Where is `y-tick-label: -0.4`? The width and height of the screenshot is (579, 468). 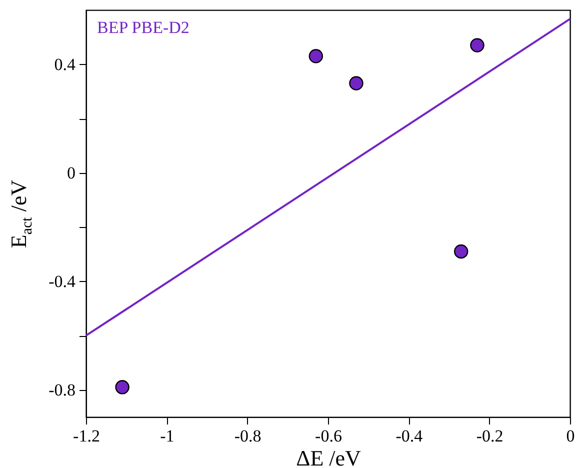 y-tick-label: -0.4 is located at coordinates (62, 281).